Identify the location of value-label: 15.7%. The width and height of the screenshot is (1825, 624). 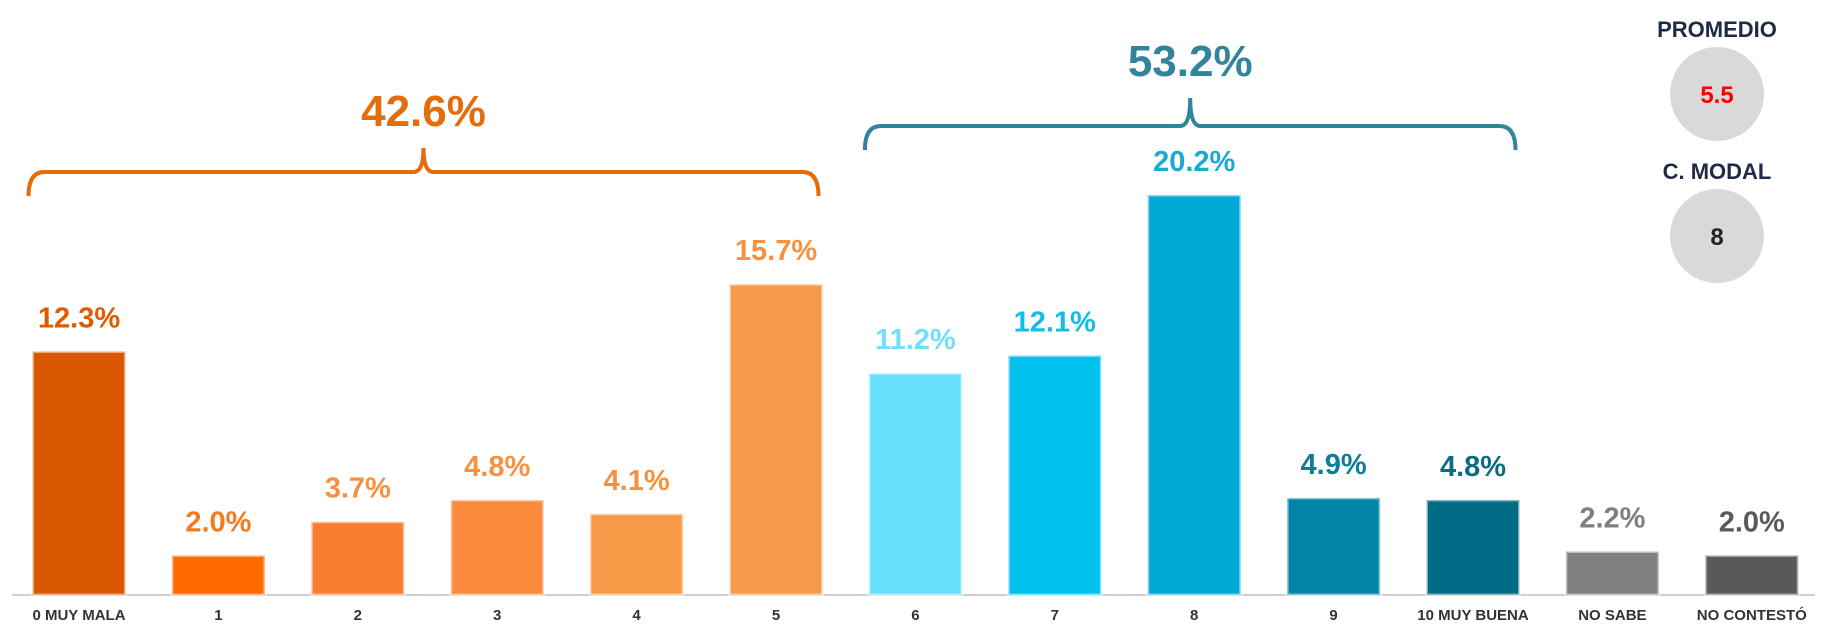
(776, 251).